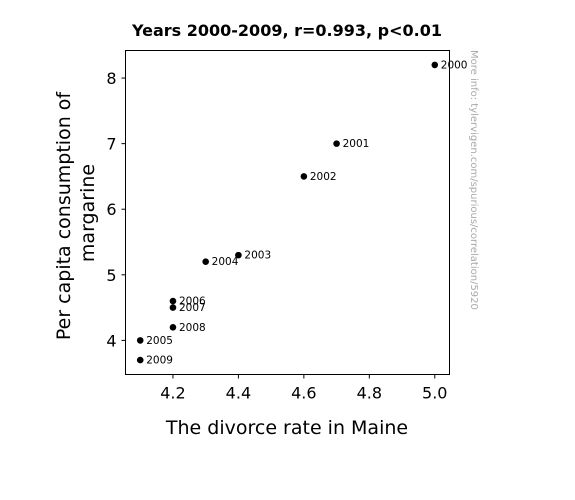 The width and height of the screenshot is (575, 500). What do you see at coordinates (257, 256) in the screenshot?
I see `point-label: 2003` at bounding box center [257, 256].